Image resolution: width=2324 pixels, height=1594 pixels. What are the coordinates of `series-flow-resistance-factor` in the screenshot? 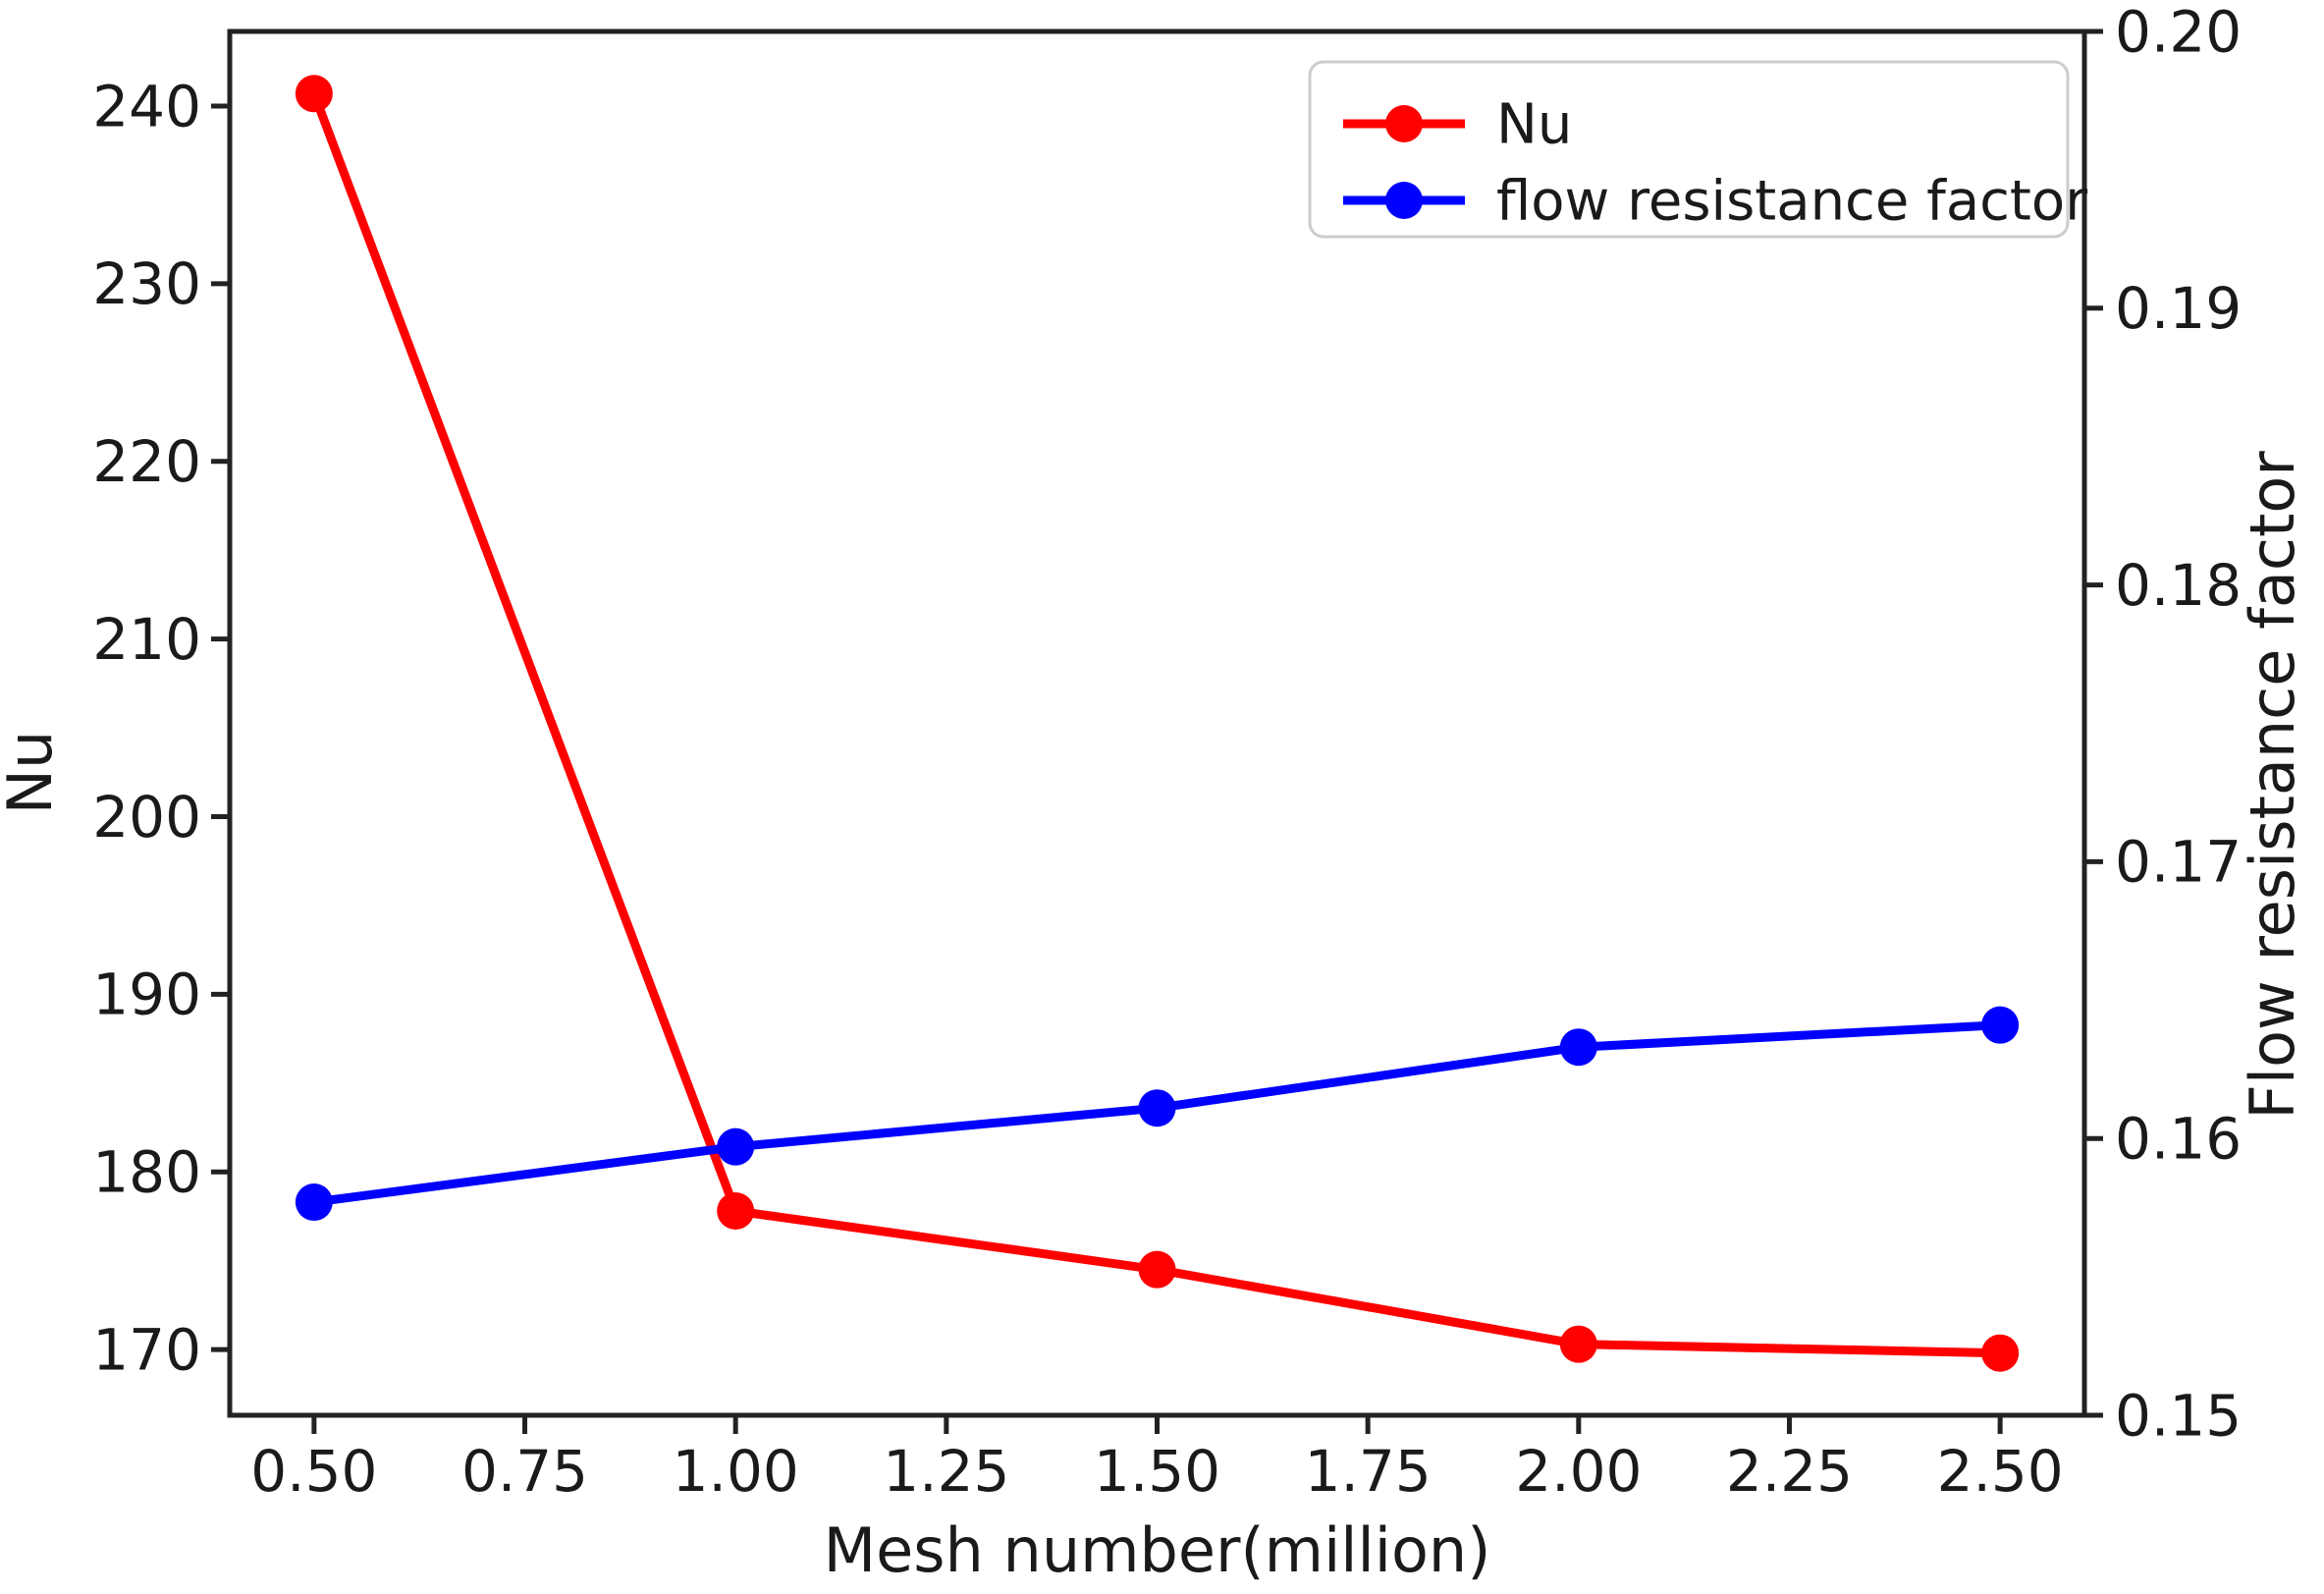 It's located at (1157, 1114).